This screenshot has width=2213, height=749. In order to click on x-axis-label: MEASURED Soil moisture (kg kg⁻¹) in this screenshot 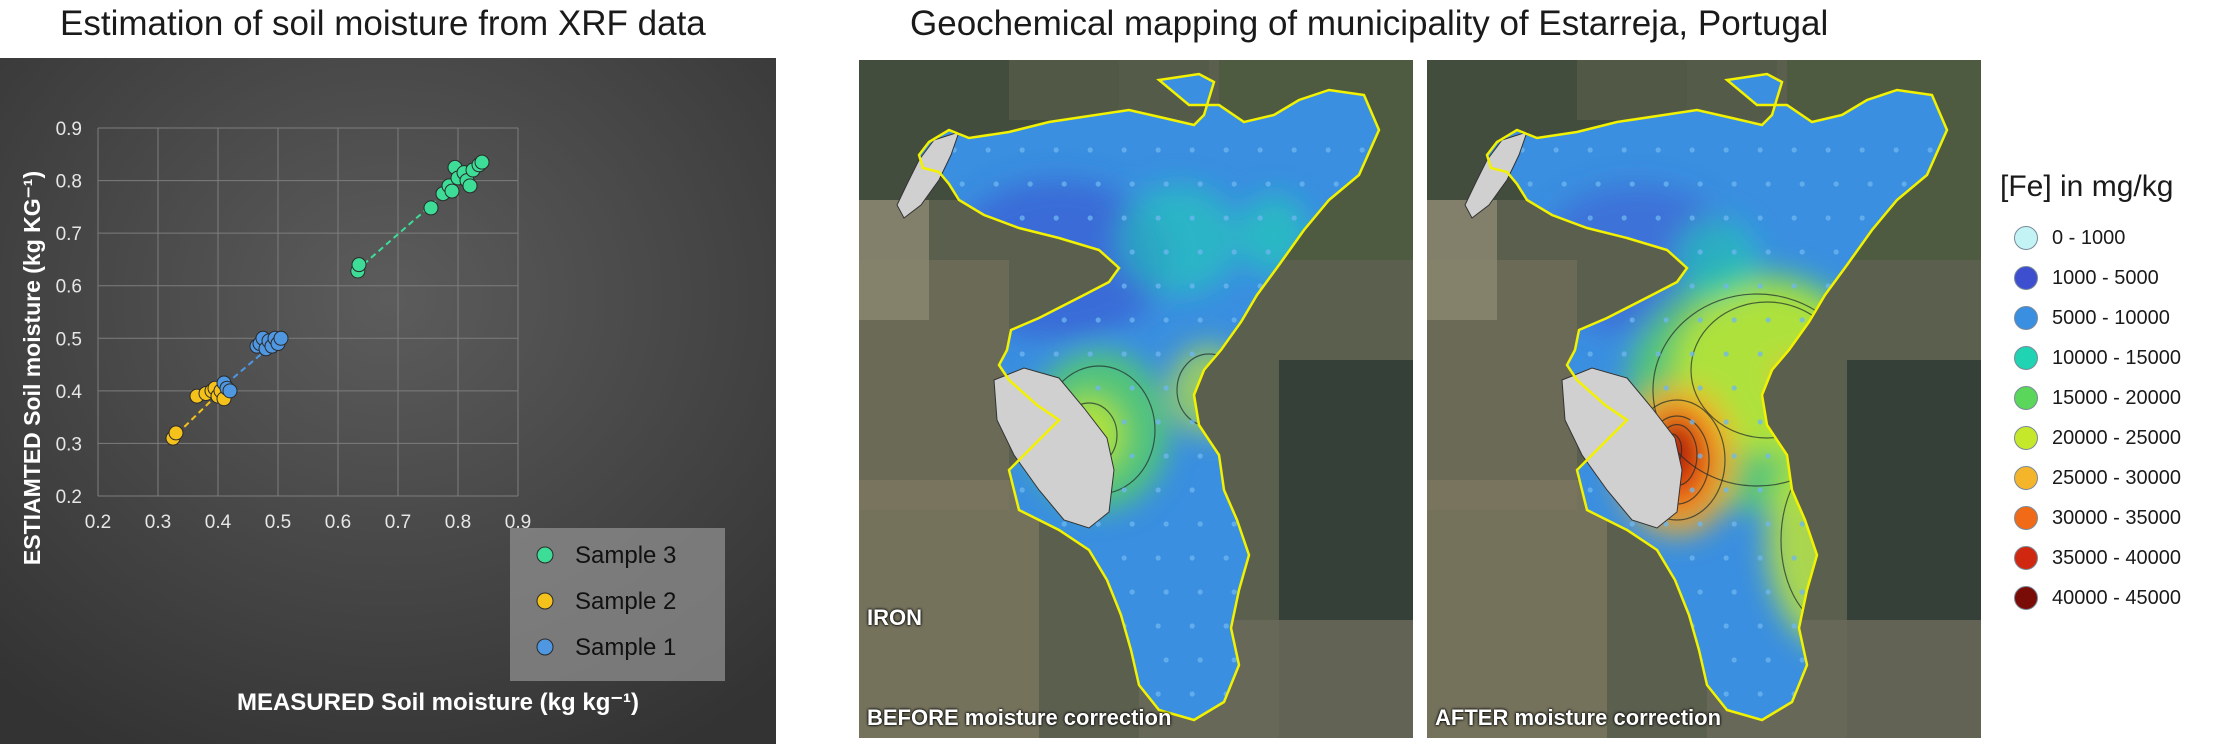, I will do `click(438, 702)`.